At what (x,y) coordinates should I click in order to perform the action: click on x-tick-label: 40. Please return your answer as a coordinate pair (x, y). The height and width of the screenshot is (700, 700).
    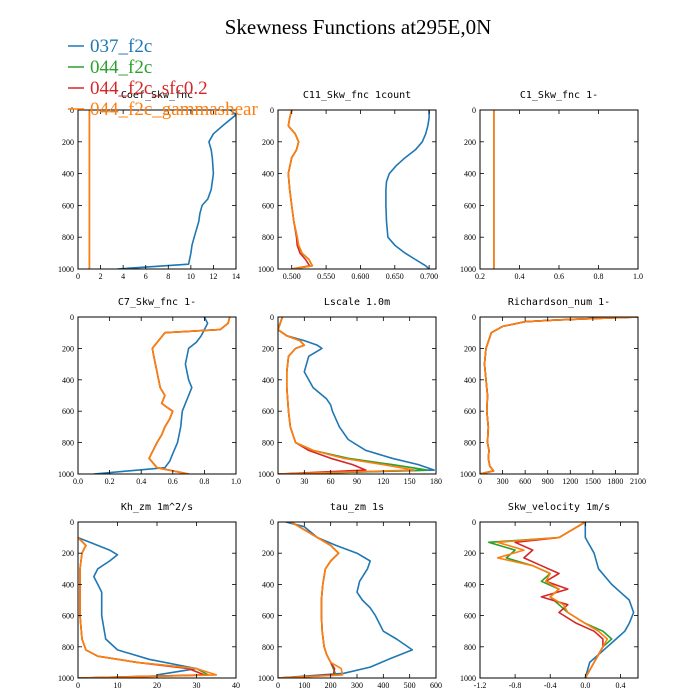
    Looking at the image, I should click on (236, 685).